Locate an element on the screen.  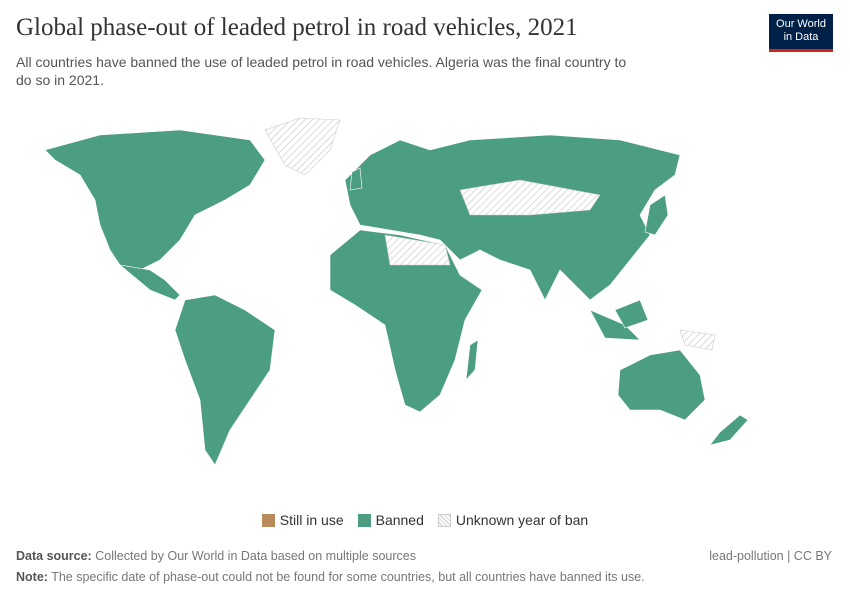
papua is located at coordinates (697, 340).